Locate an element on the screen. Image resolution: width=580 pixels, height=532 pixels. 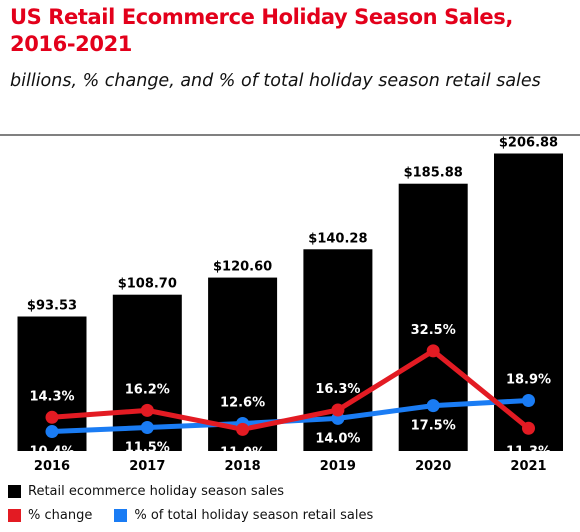
x-tick-label-2019: 2019 is located at coordinates (338, 466).